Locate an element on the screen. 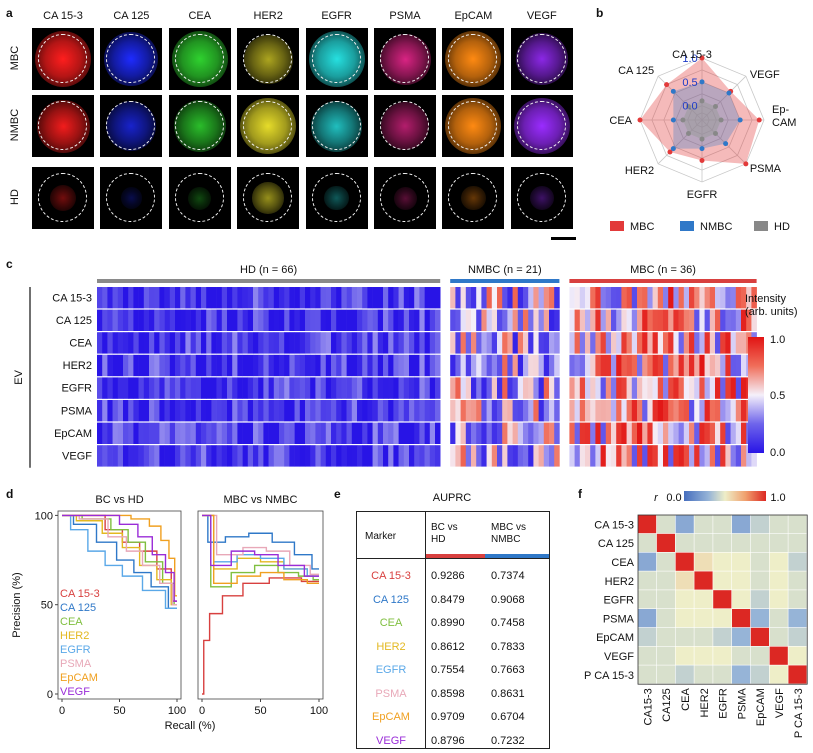  corr-col-label: EpCAM is located at coordinates (761, 707).